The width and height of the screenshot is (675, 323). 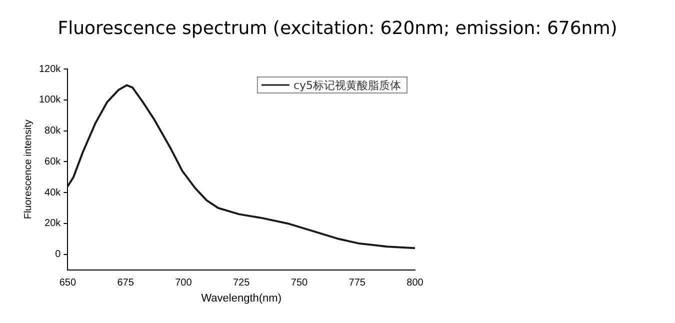 I want to click on y-tick-label: 0, so click(x=58, y=254).